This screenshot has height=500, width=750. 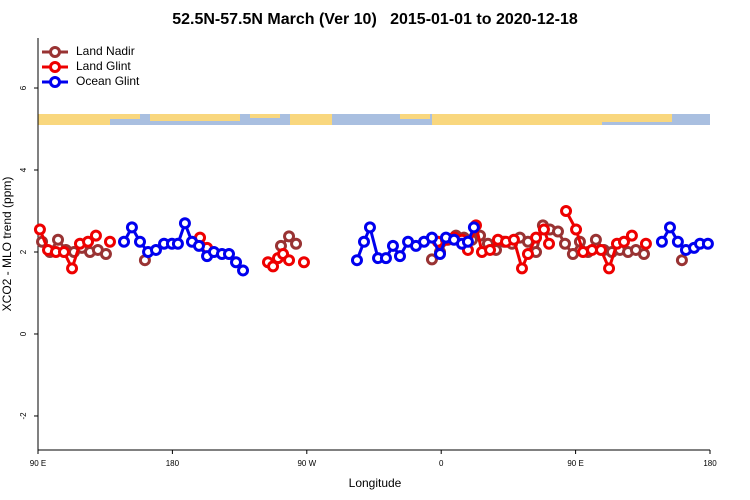 What do you see at coordinates (23, 416) in the screenshot?
I see `y-tick-label: -2` at bounding box center [23, 416].